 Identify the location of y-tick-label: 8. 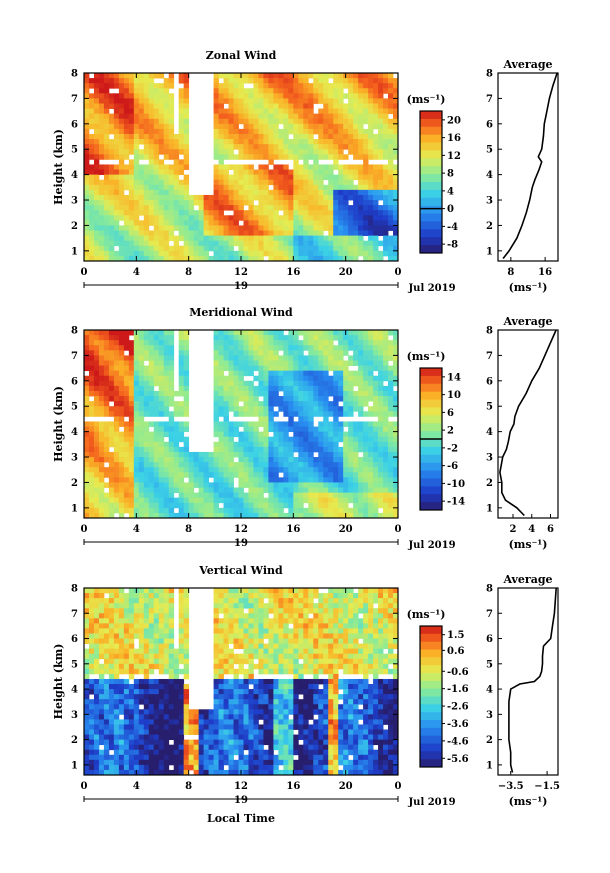
(74, 331).